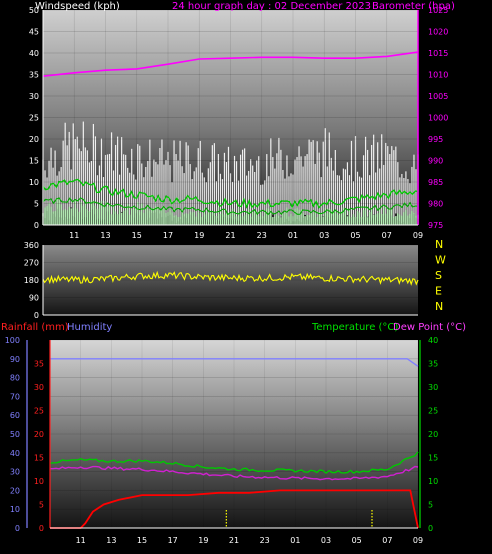 This screenshot has height=554, width=492. I want to click on y-tick-label-temperature: 30, so click(433, 387).